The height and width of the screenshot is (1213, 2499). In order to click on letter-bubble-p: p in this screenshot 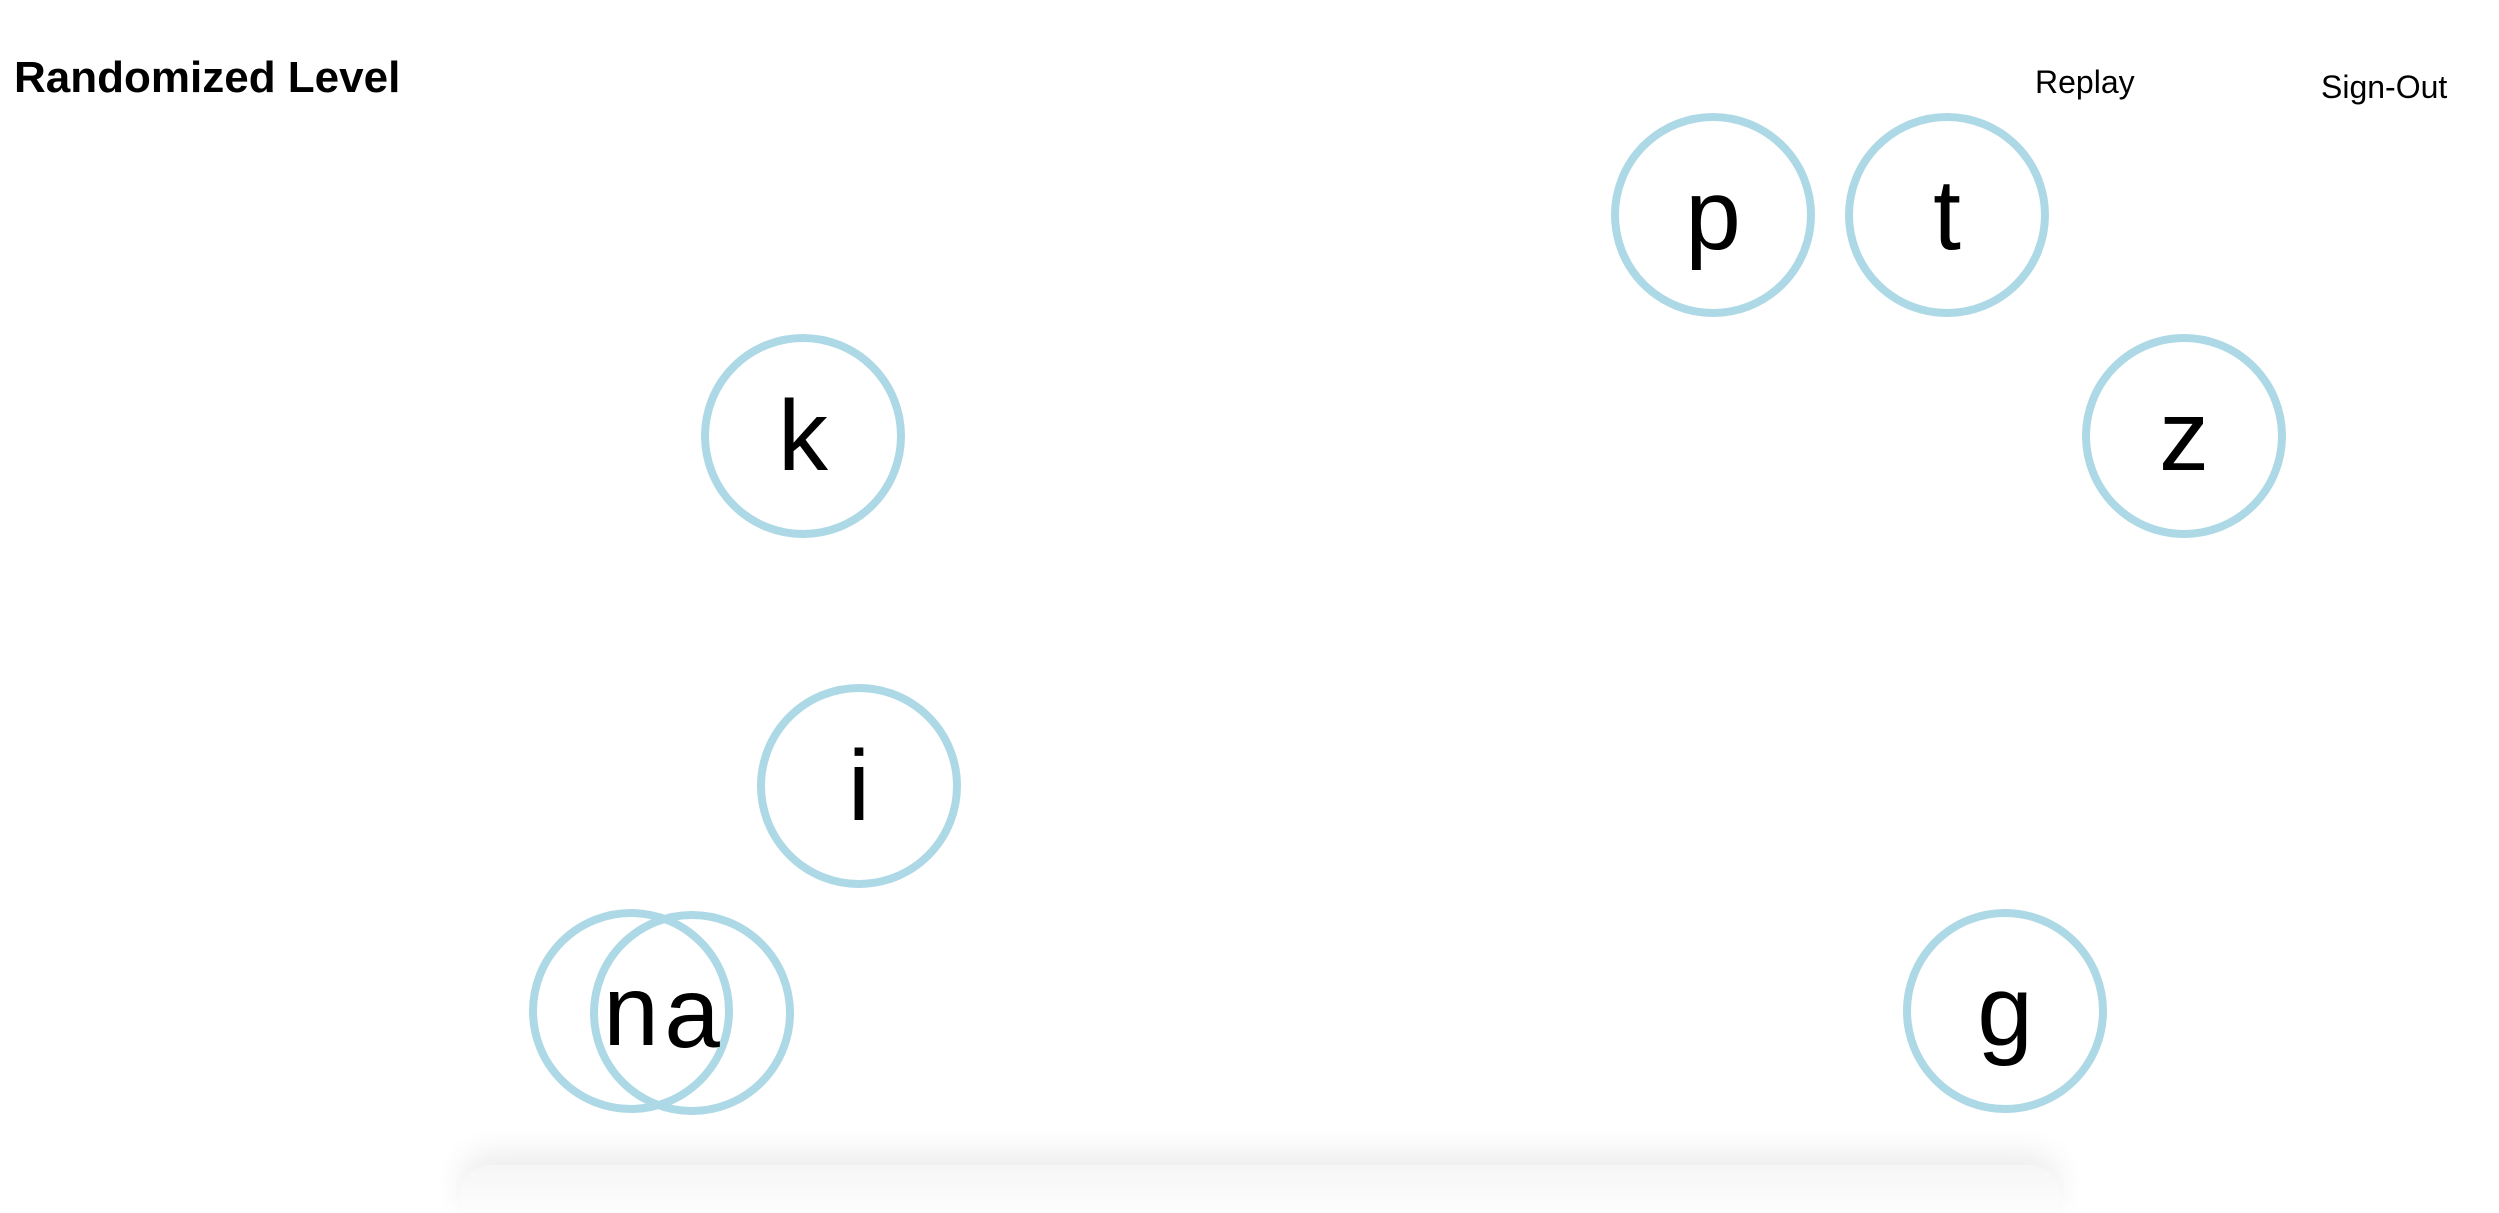, I will do `click(1713, 215)`.